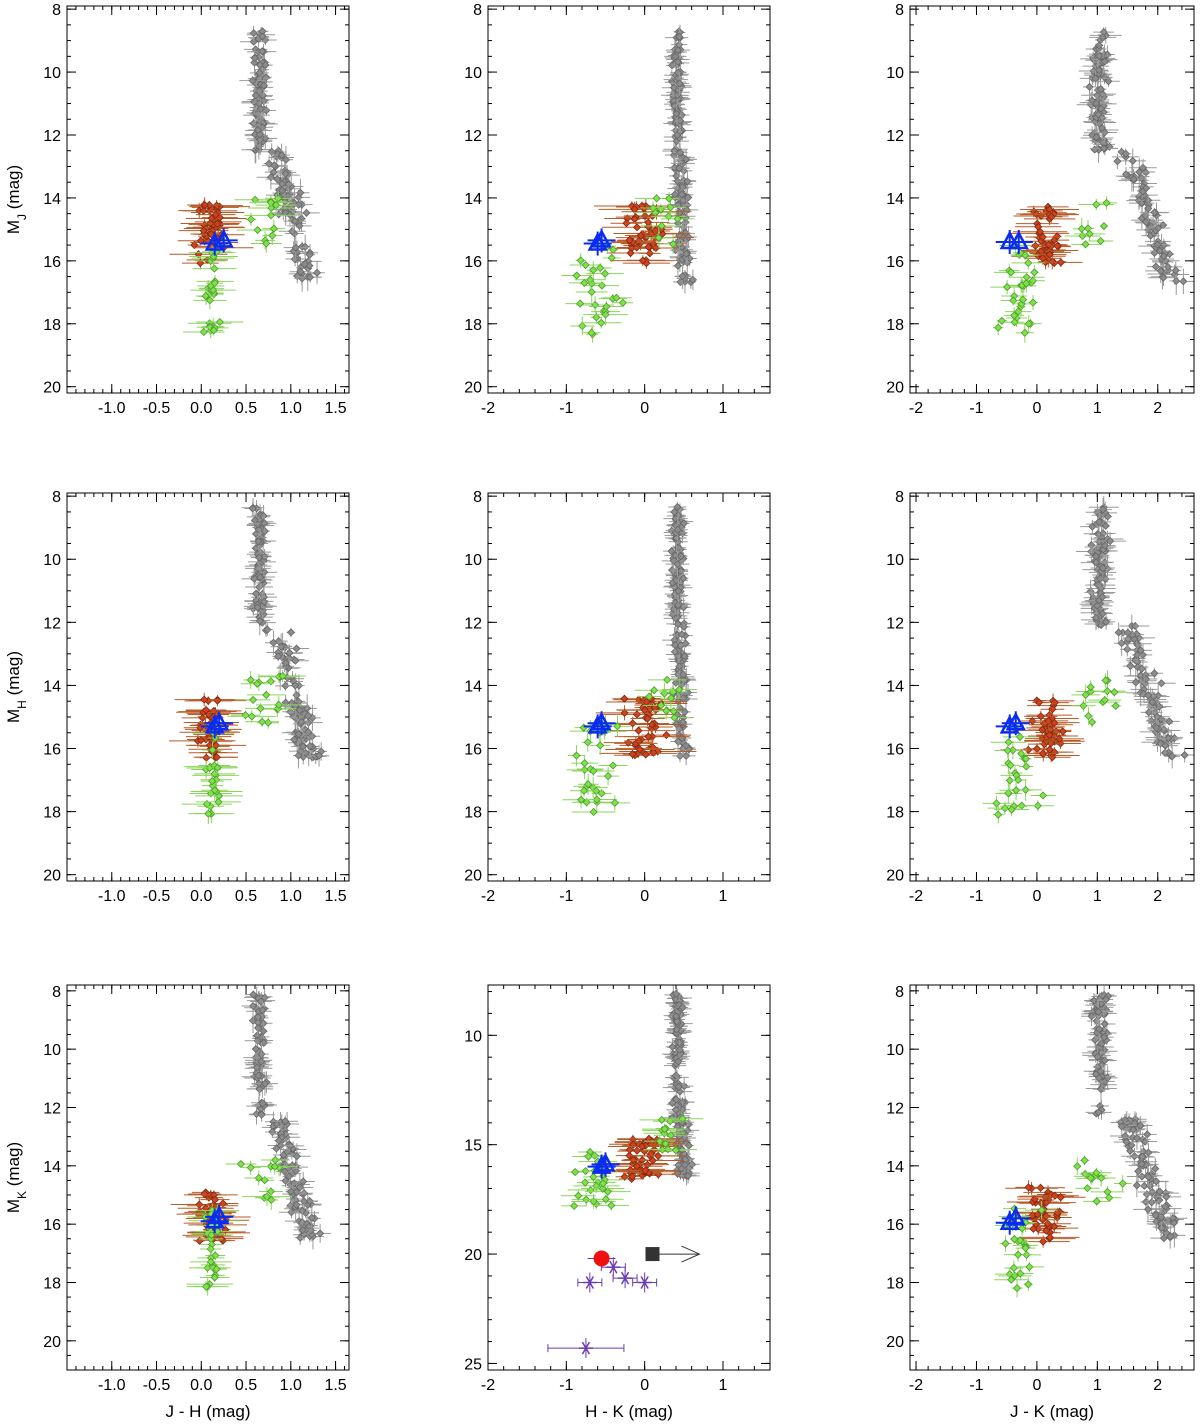 The image size is (1200, 1428). I want to click on axis-ticks, so click(1052, 687).